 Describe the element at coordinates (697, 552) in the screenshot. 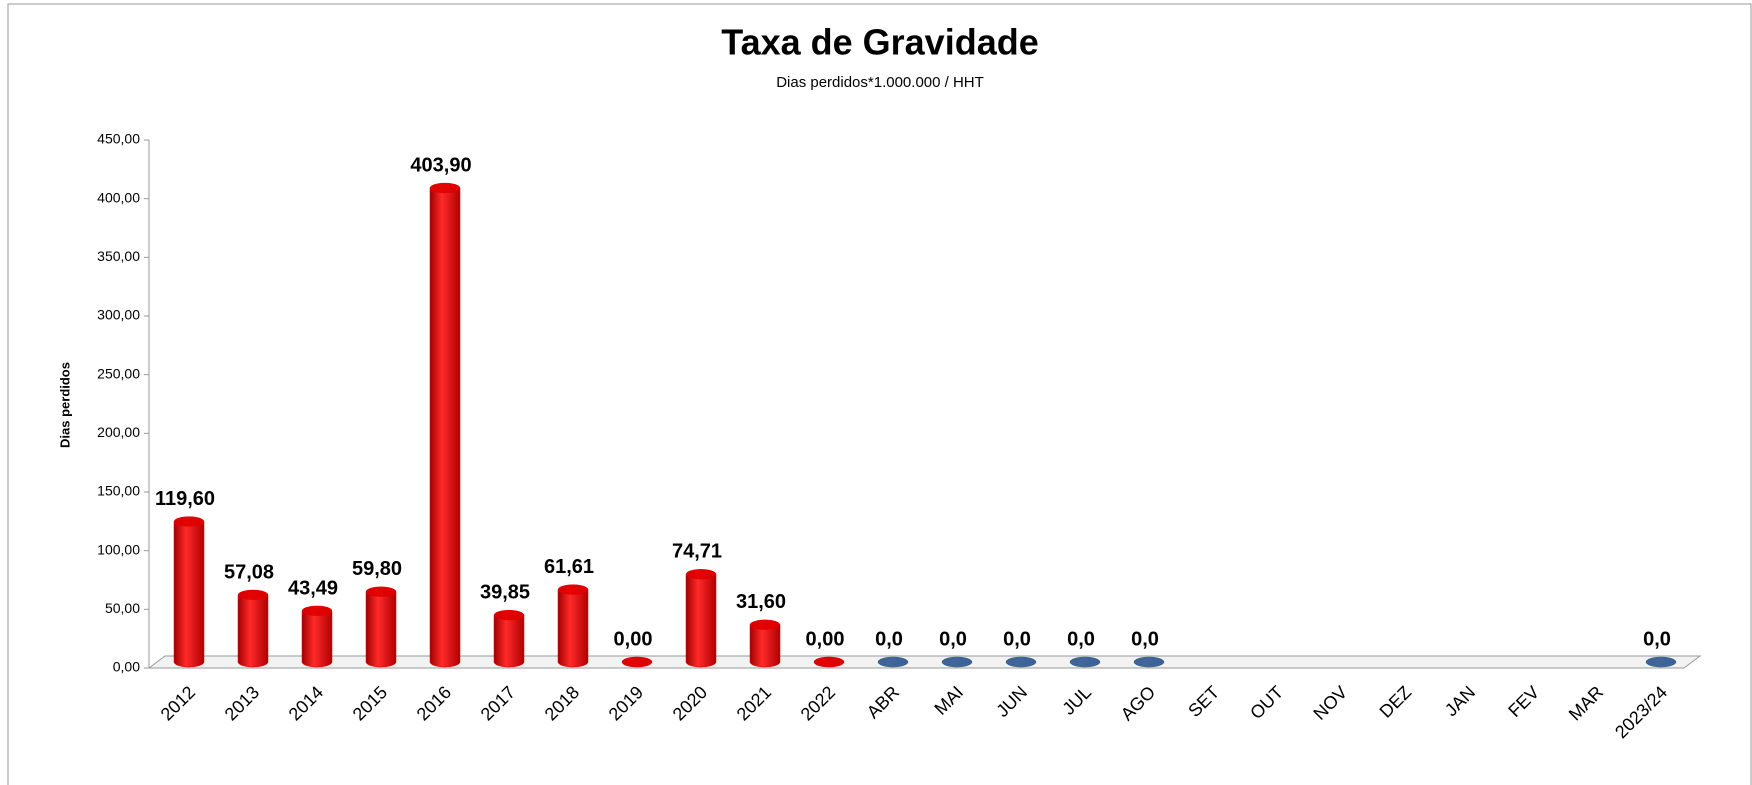

I see `value-label: 74,71` at that location.